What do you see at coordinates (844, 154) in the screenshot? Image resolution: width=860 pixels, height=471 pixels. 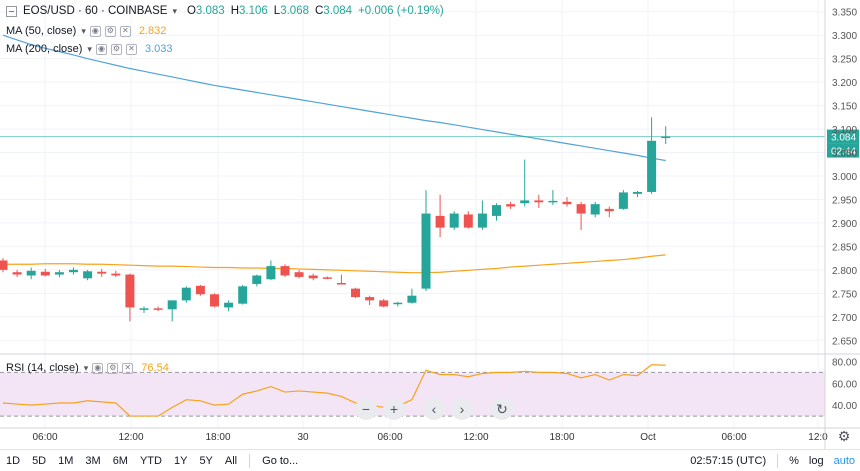 I see `price-tick-label: 3.050` at bounding box center [844, 154].